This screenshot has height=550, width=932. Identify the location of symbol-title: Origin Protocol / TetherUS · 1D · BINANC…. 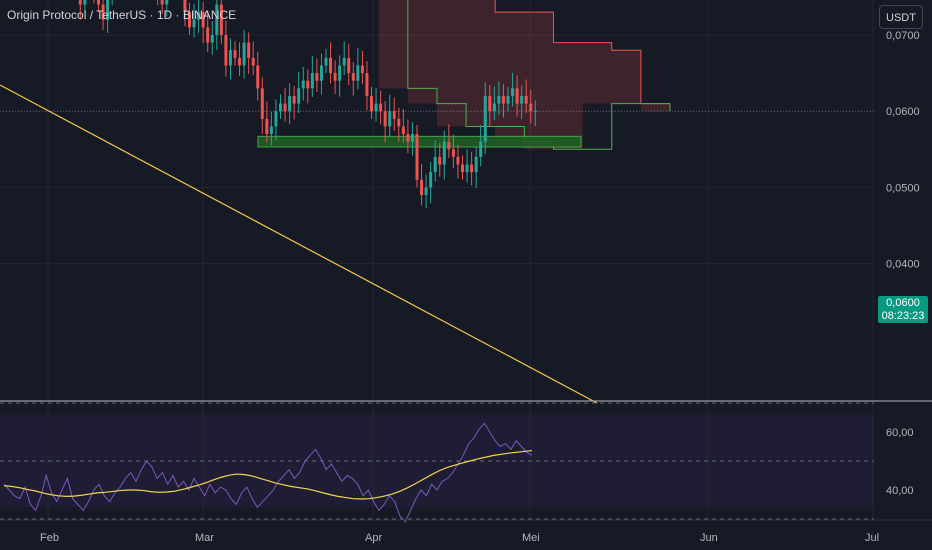
(122, 15).